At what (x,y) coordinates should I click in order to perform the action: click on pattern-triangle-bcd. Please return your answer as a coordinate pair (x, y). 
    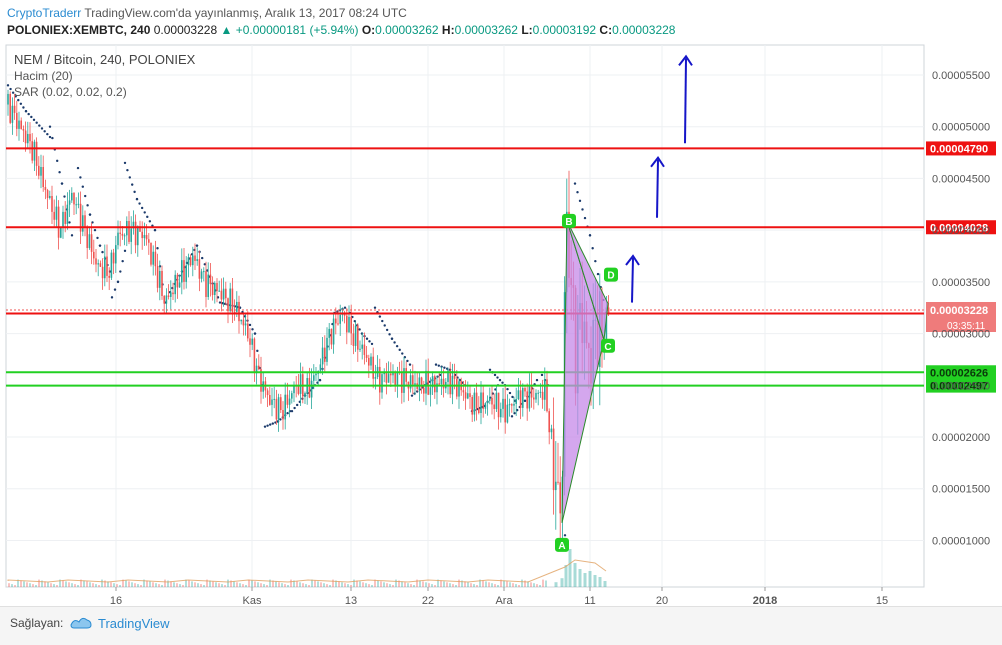
    Looking at the image, I should click on (587, 280).